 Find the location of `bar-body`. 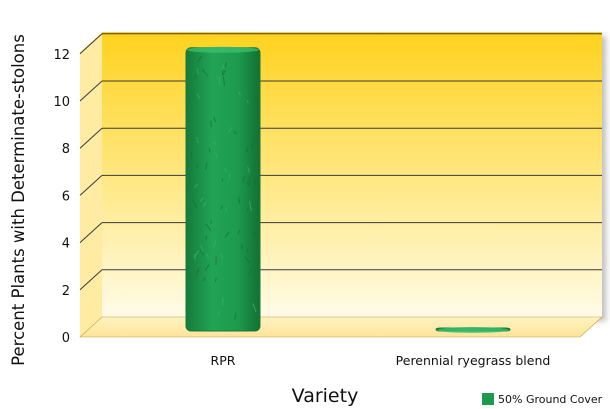

bar-body is located at coordinates (223, 189).